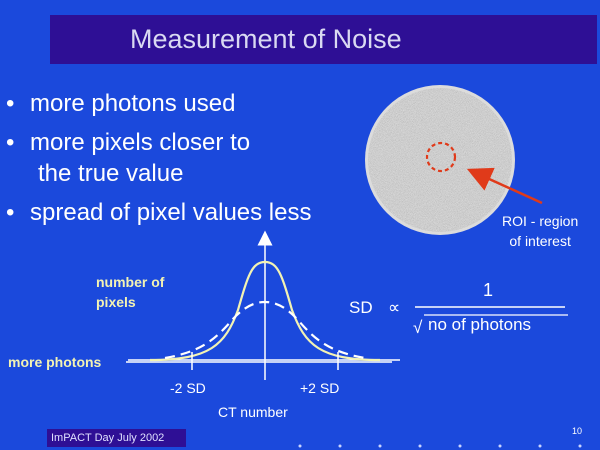 The height and width of the screenshot is (450, 600). What do you see at coordinates (504, 186) in the screenshot?
I see `roi-pointer-arrow` at bounding box center [504, 186].